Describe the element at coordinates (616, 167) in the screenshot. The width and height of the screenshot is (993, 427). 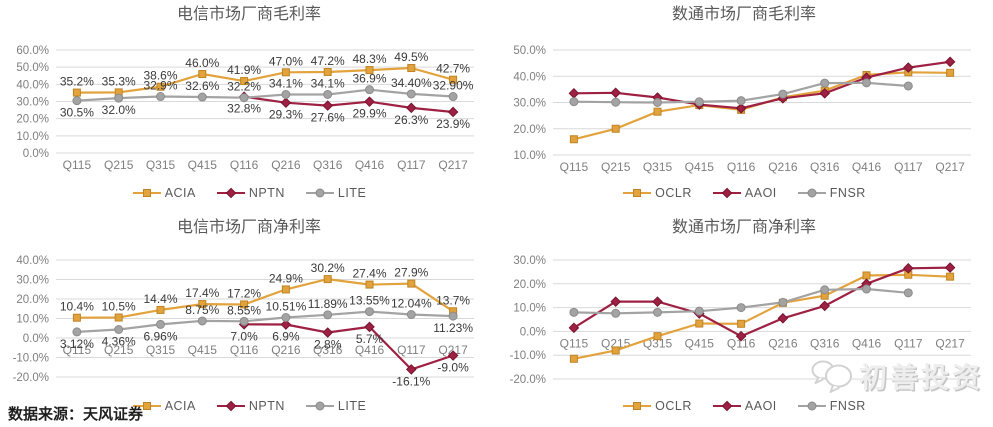
I see `x-category-label: Q215` at that location.